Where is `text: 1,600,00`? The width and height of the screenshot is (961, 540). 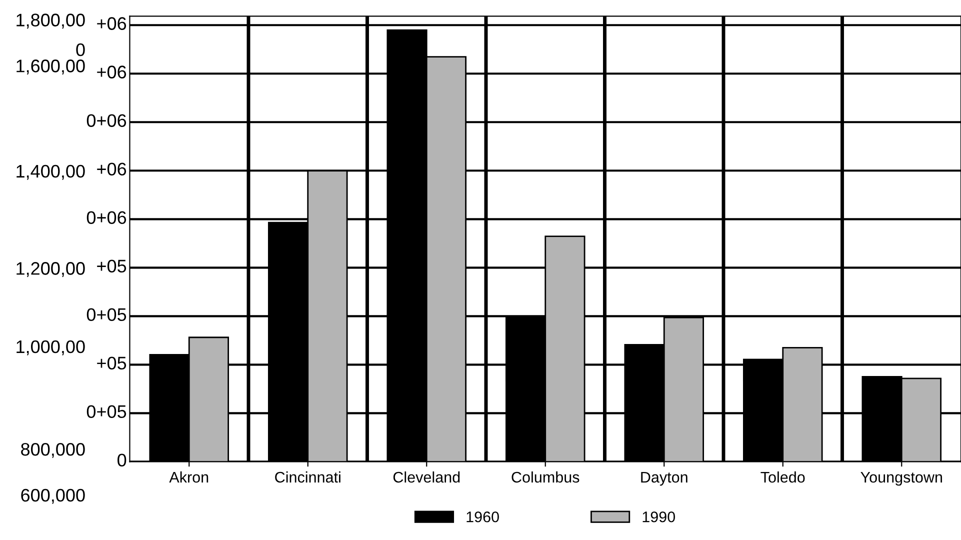
text: 1,600,00 is located at coordinates (50, 67).